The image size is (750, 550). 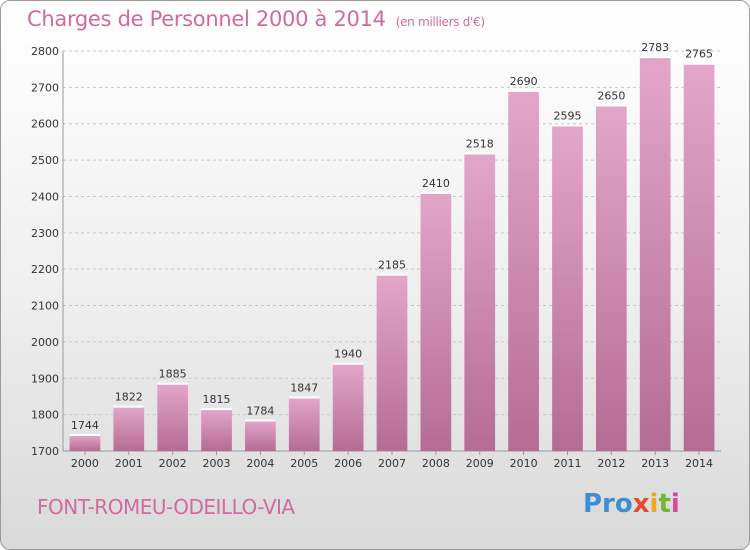 I want to click on x-tick-label: 2005, so click(x=304, y=463).